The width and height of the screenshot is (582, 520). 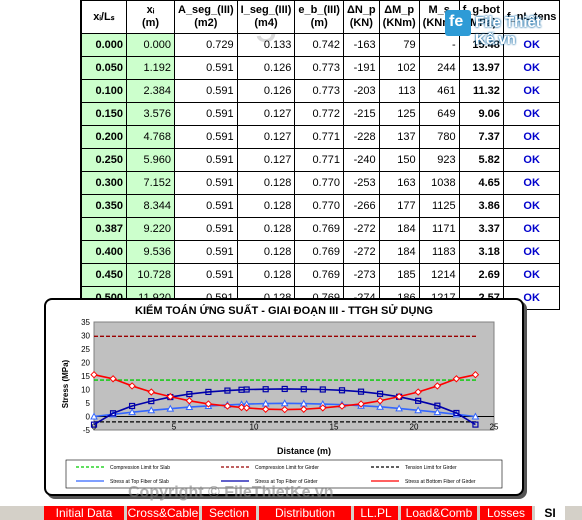 I want to click on table-cell: 0.350, so click(x=103, y=206).